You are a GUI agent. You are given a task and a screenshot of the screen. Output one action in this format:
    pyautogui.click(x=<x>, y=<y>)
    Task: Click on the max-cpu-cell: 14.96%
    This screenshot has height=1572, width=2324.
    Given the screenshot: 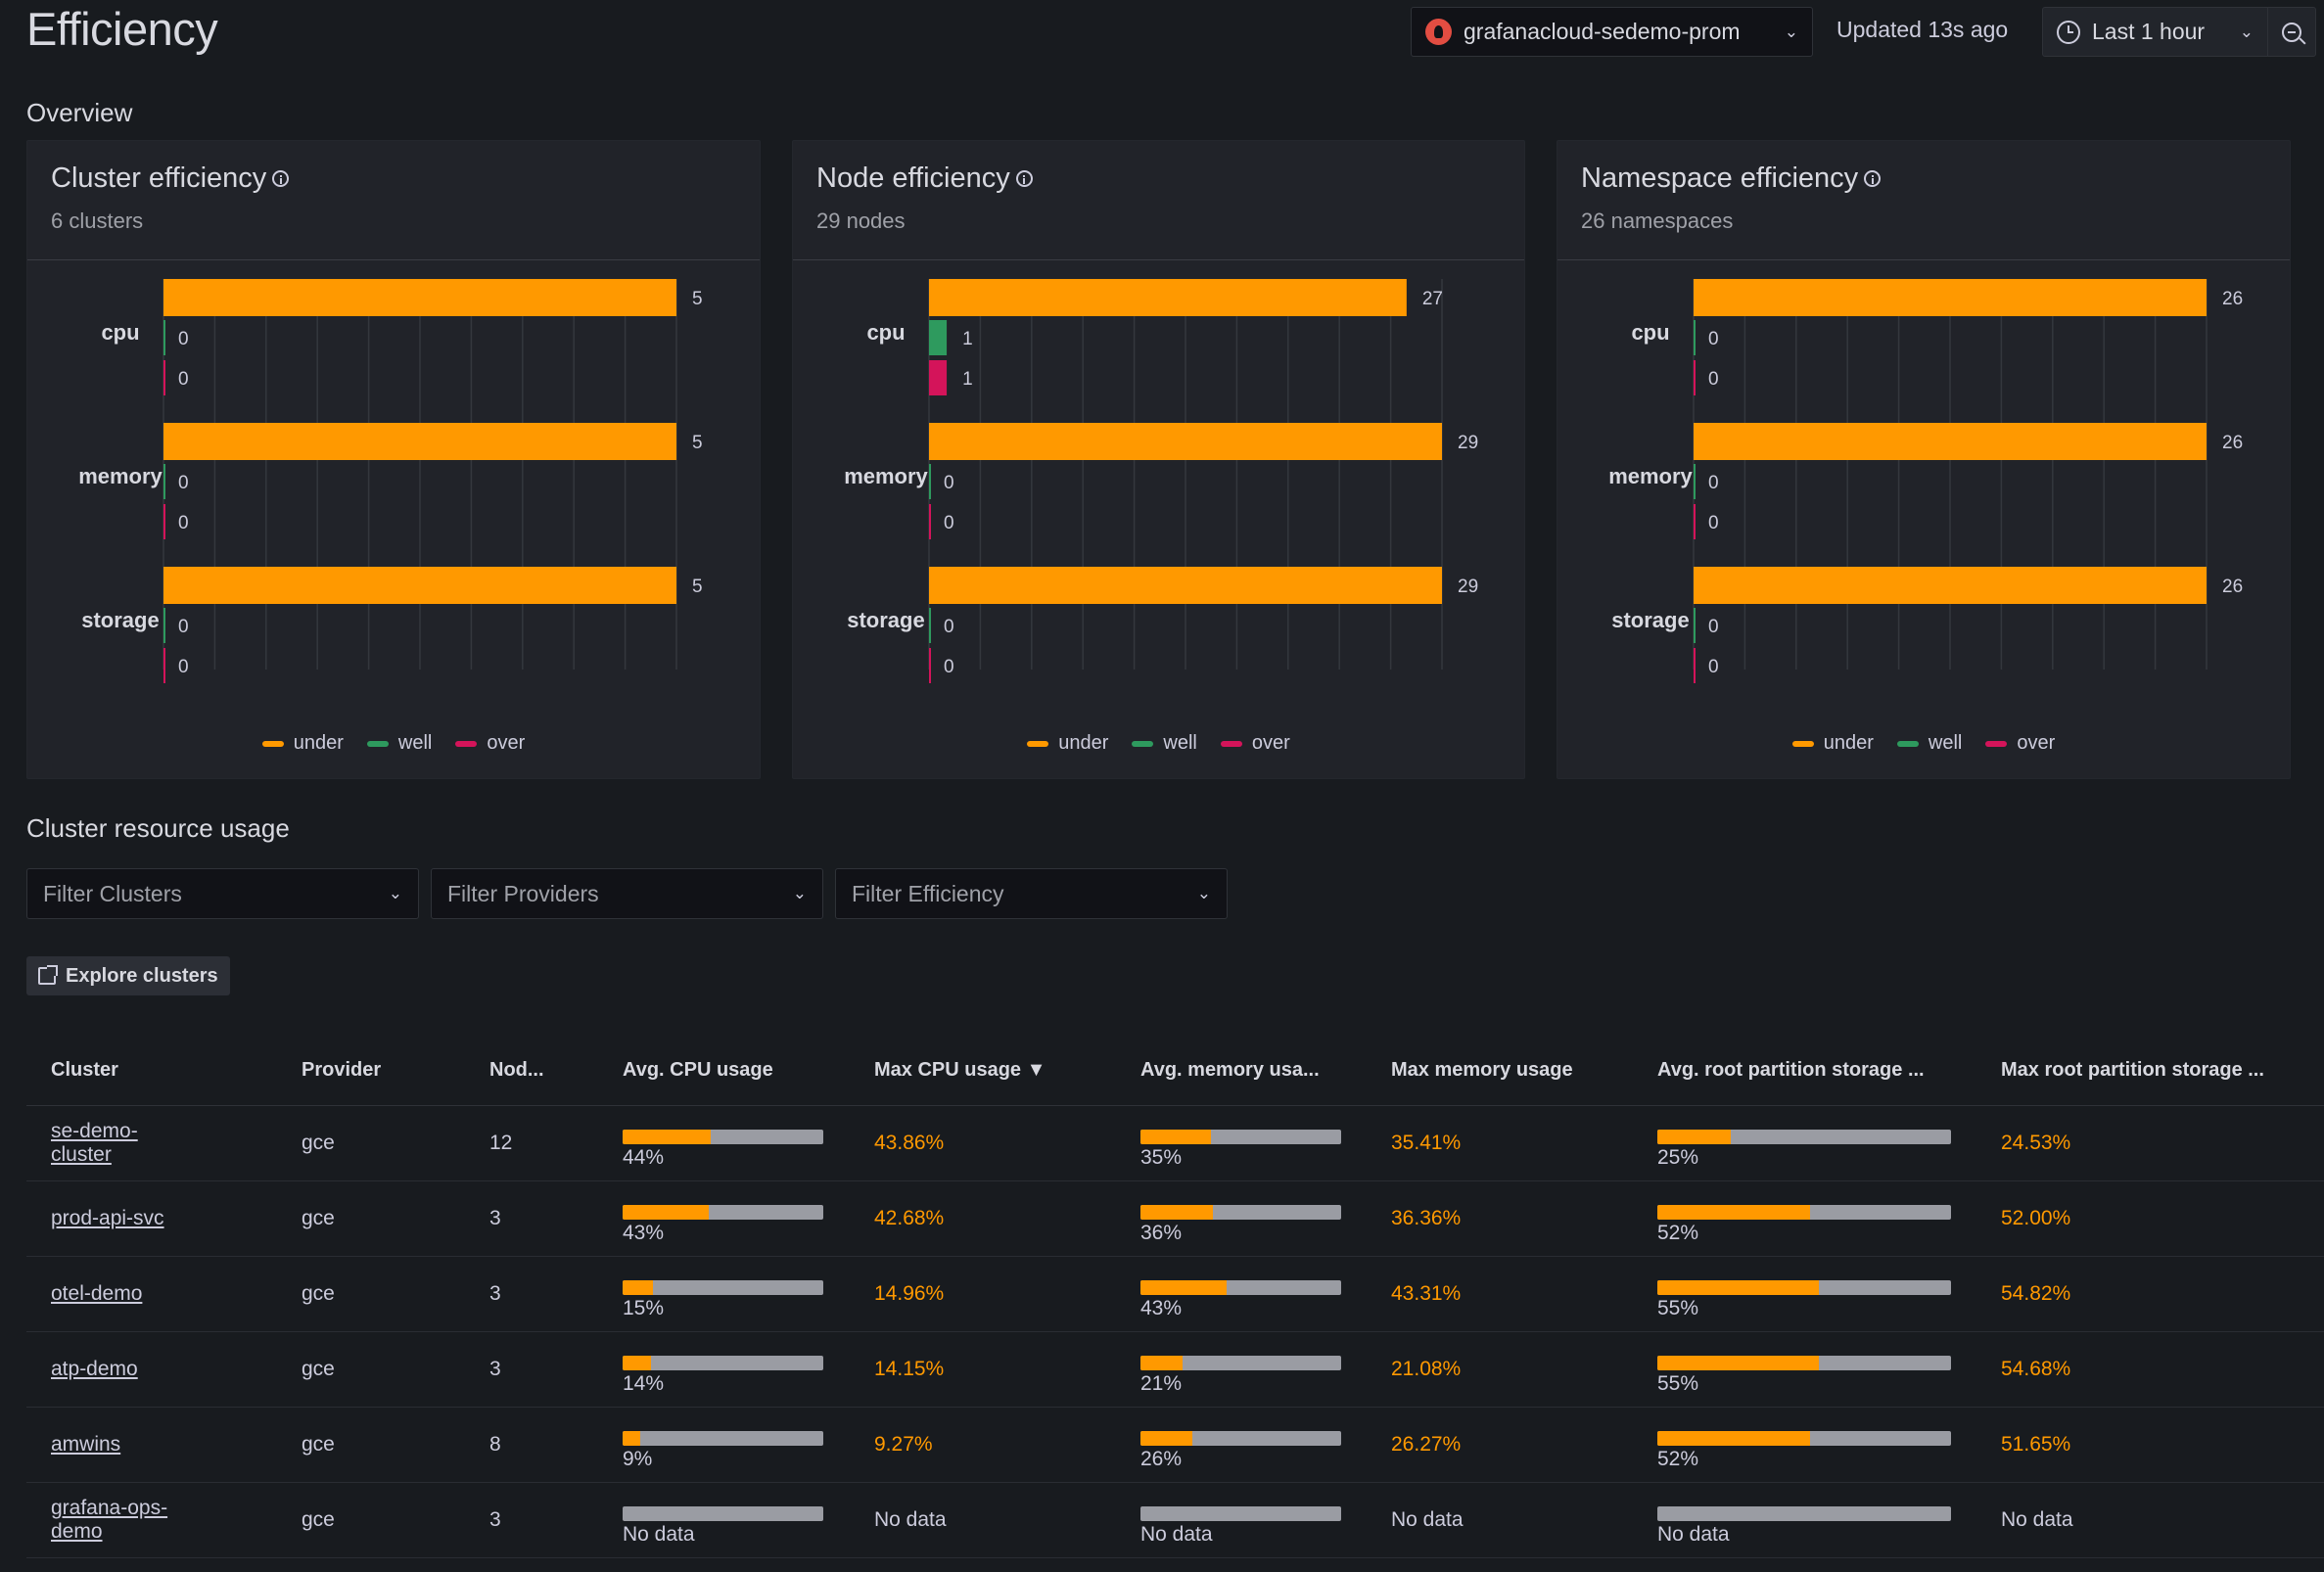 What is the action you would take?
    pyautogui.click(x=909, y=1293)
    